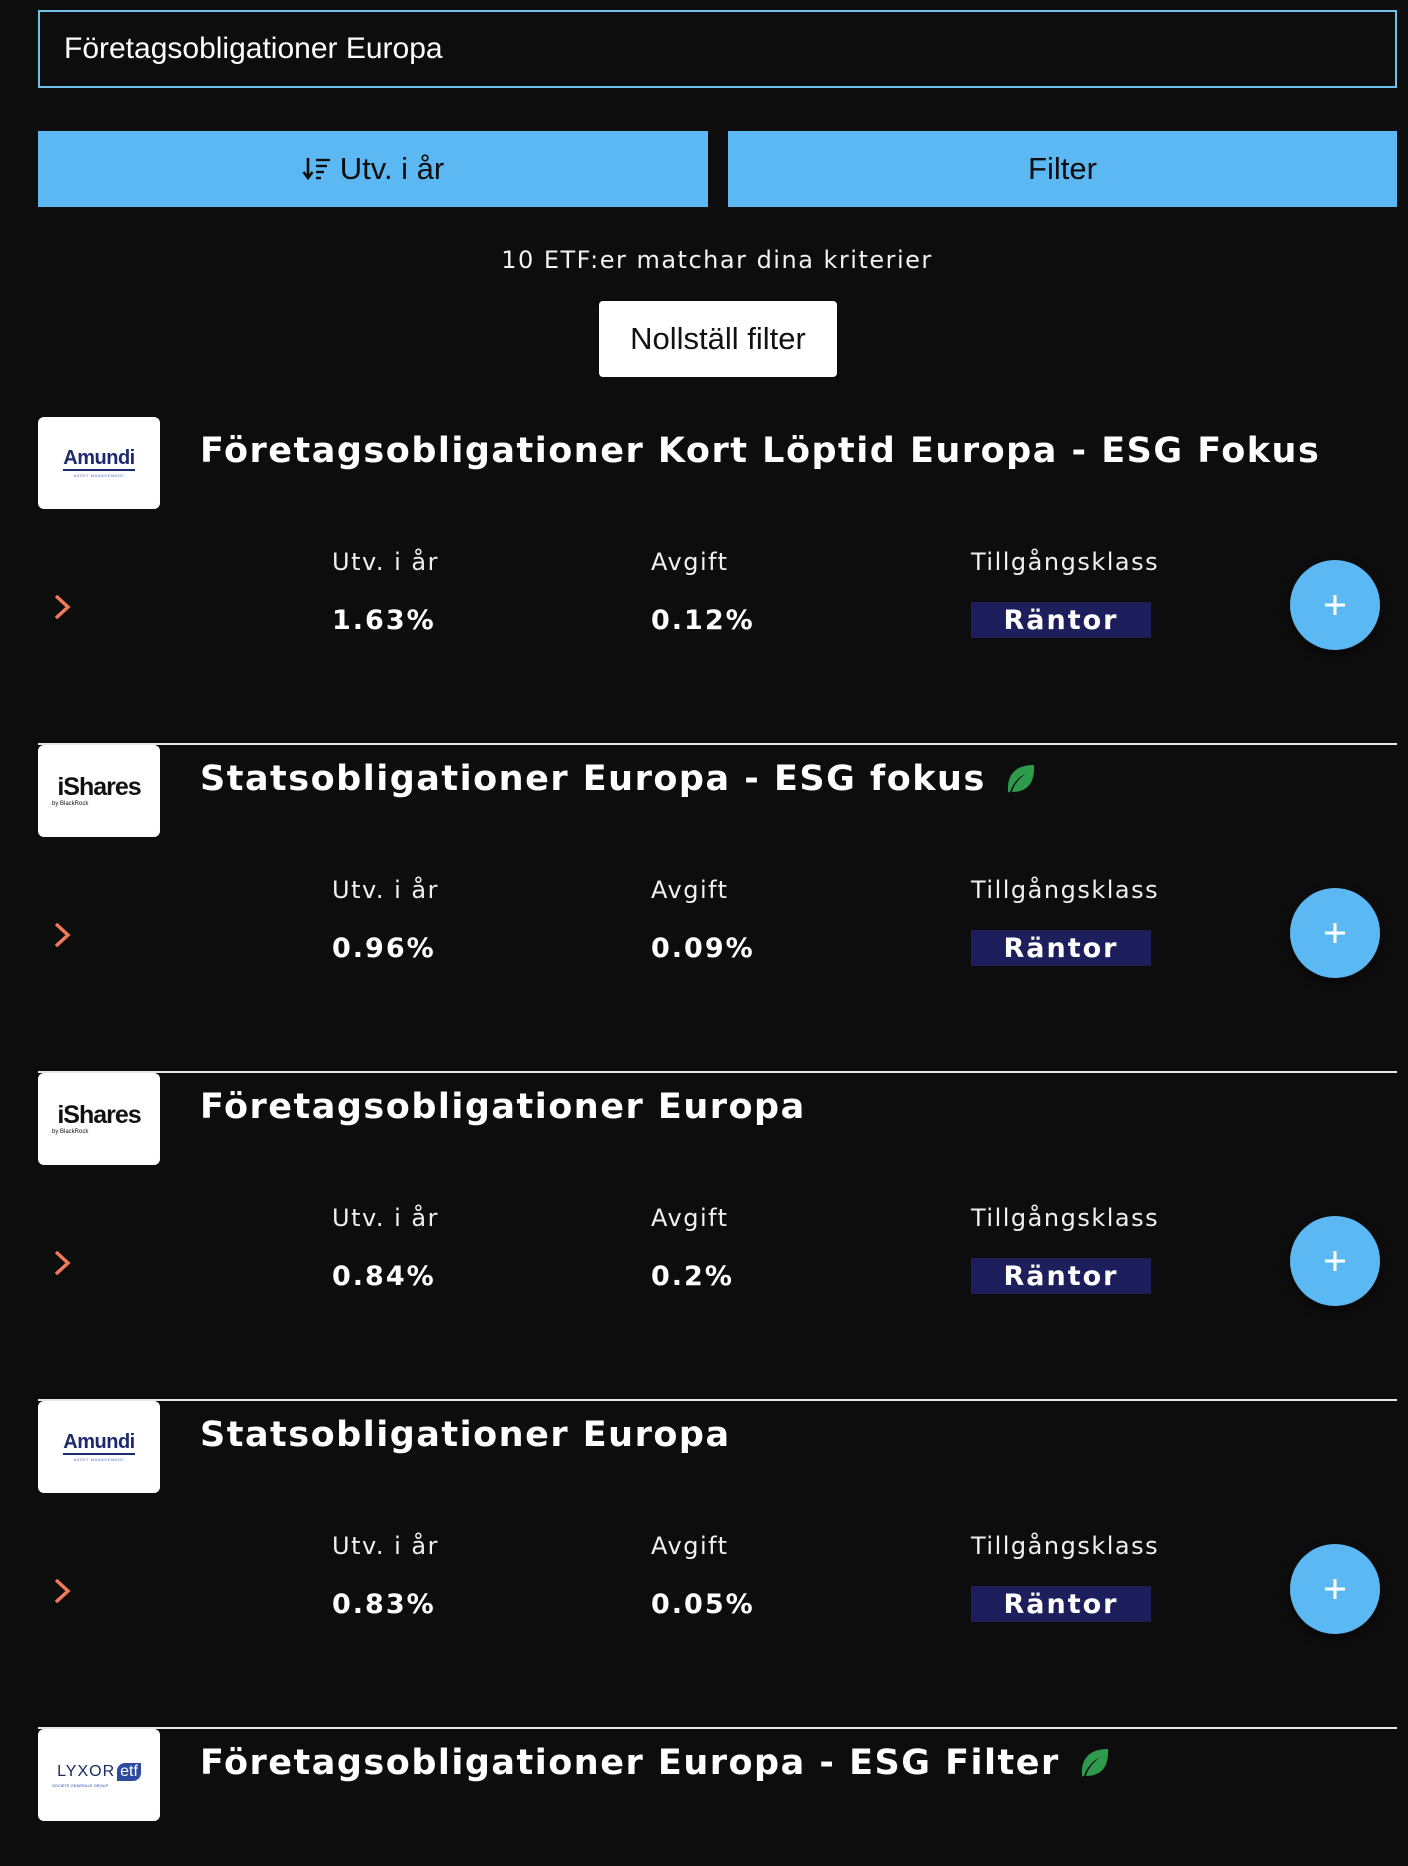 This screenshot has width=1408, height=1866. What do you see at coordinates (703, 948) in the screenshot?
I see `fee-value: 0.09%` at bounding box center [703, 948].